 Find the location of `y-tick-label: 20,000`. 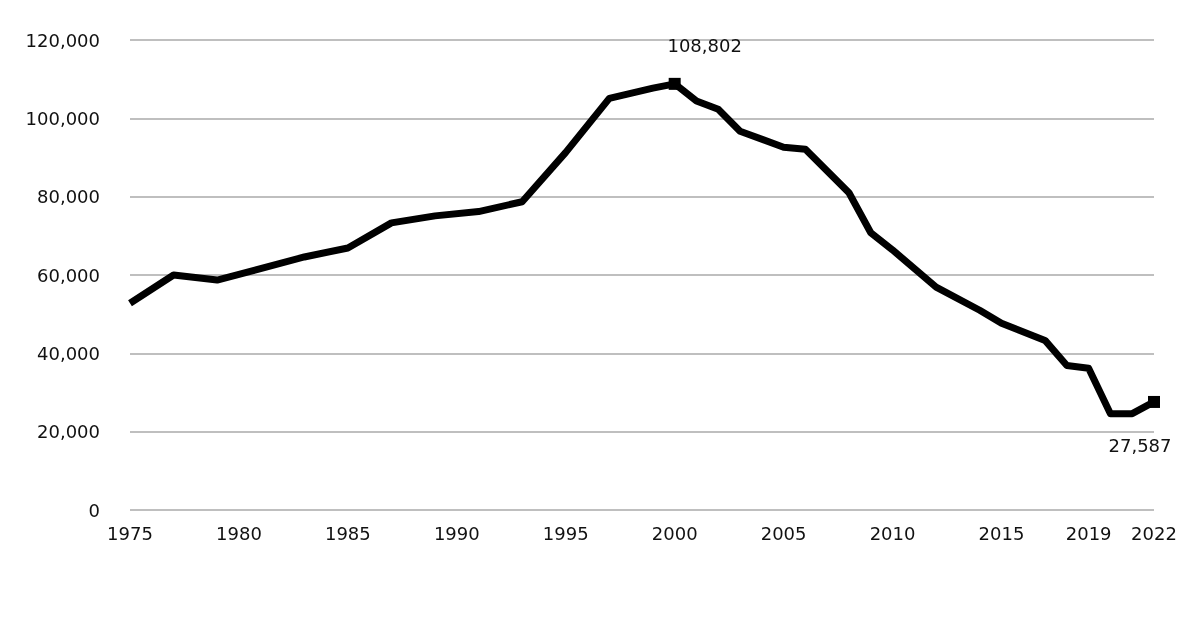

y-tick-label: 20,000 is located at coordinates (68, 432).